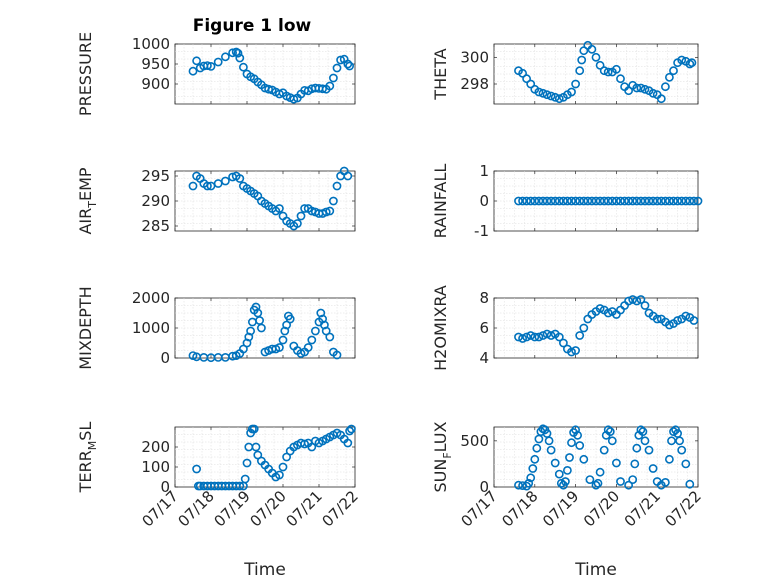  What do you see at coordinates (216, 74) in the screenshot?
I see `subplot-1: 900 950 1000 PRESSURE` at bounding box center [216, 74].